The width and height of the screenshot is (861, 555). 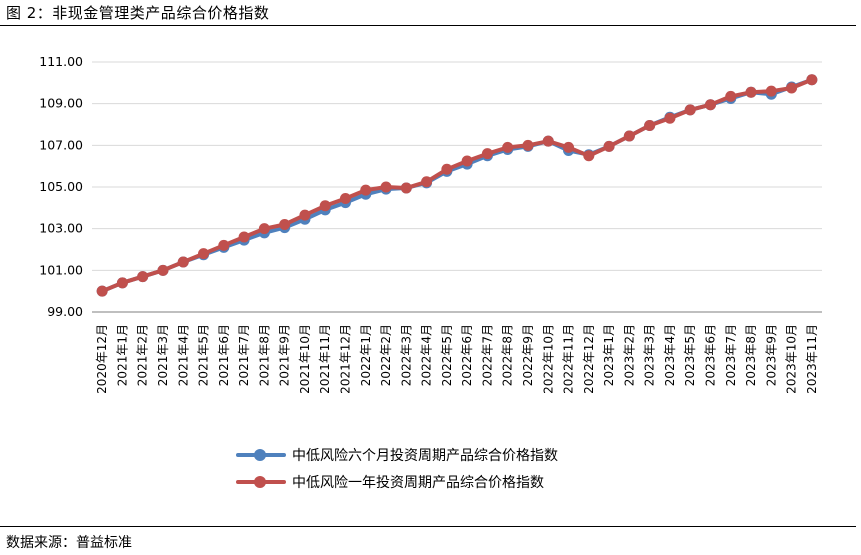 What do you see at coordinates (345, 359) in the screenshot?
I see `x-tick-label: 2021年12月` at bounding box center [345, 359].